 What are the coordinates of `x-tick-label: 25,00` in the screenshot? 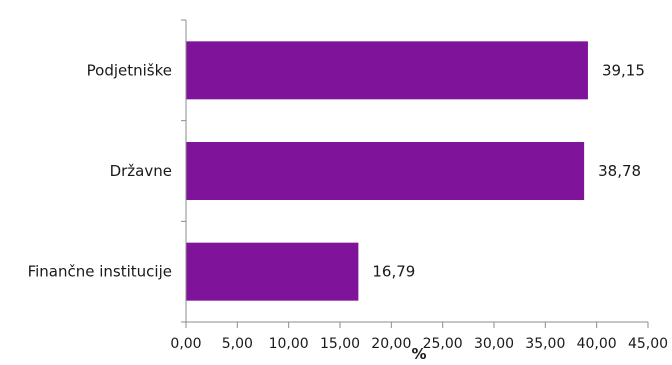 It's located at (443, 344).